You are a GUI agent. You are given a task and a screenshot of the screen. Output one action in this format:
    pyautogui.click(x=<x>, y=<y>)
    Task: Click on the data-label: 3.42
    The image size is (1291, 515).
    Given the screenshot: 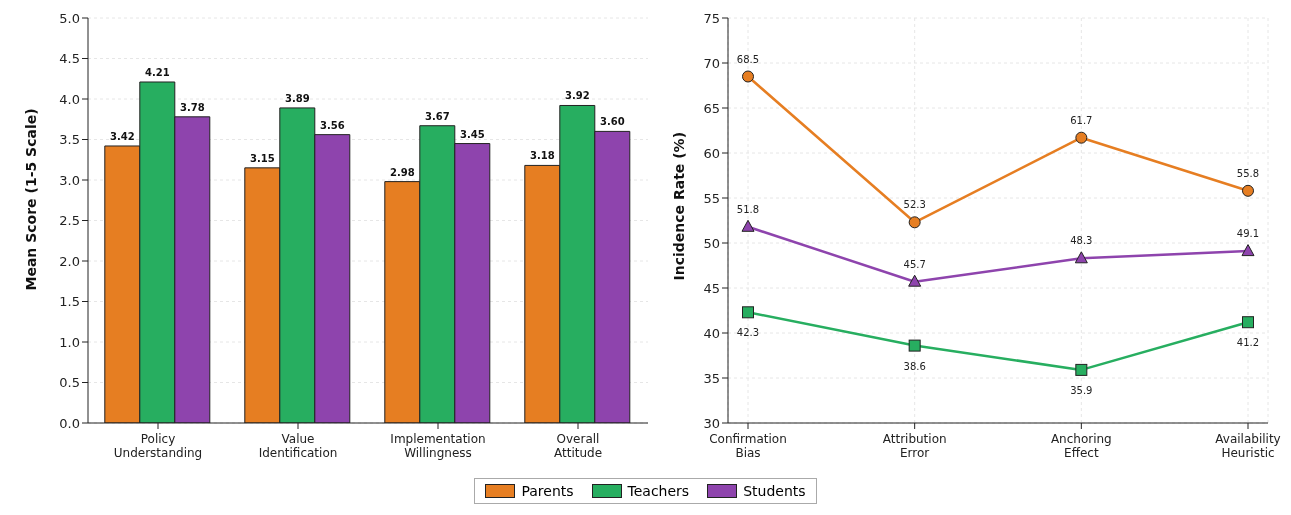 What is the action you would take?
    pyautogui.click(x=122, y=136)
    